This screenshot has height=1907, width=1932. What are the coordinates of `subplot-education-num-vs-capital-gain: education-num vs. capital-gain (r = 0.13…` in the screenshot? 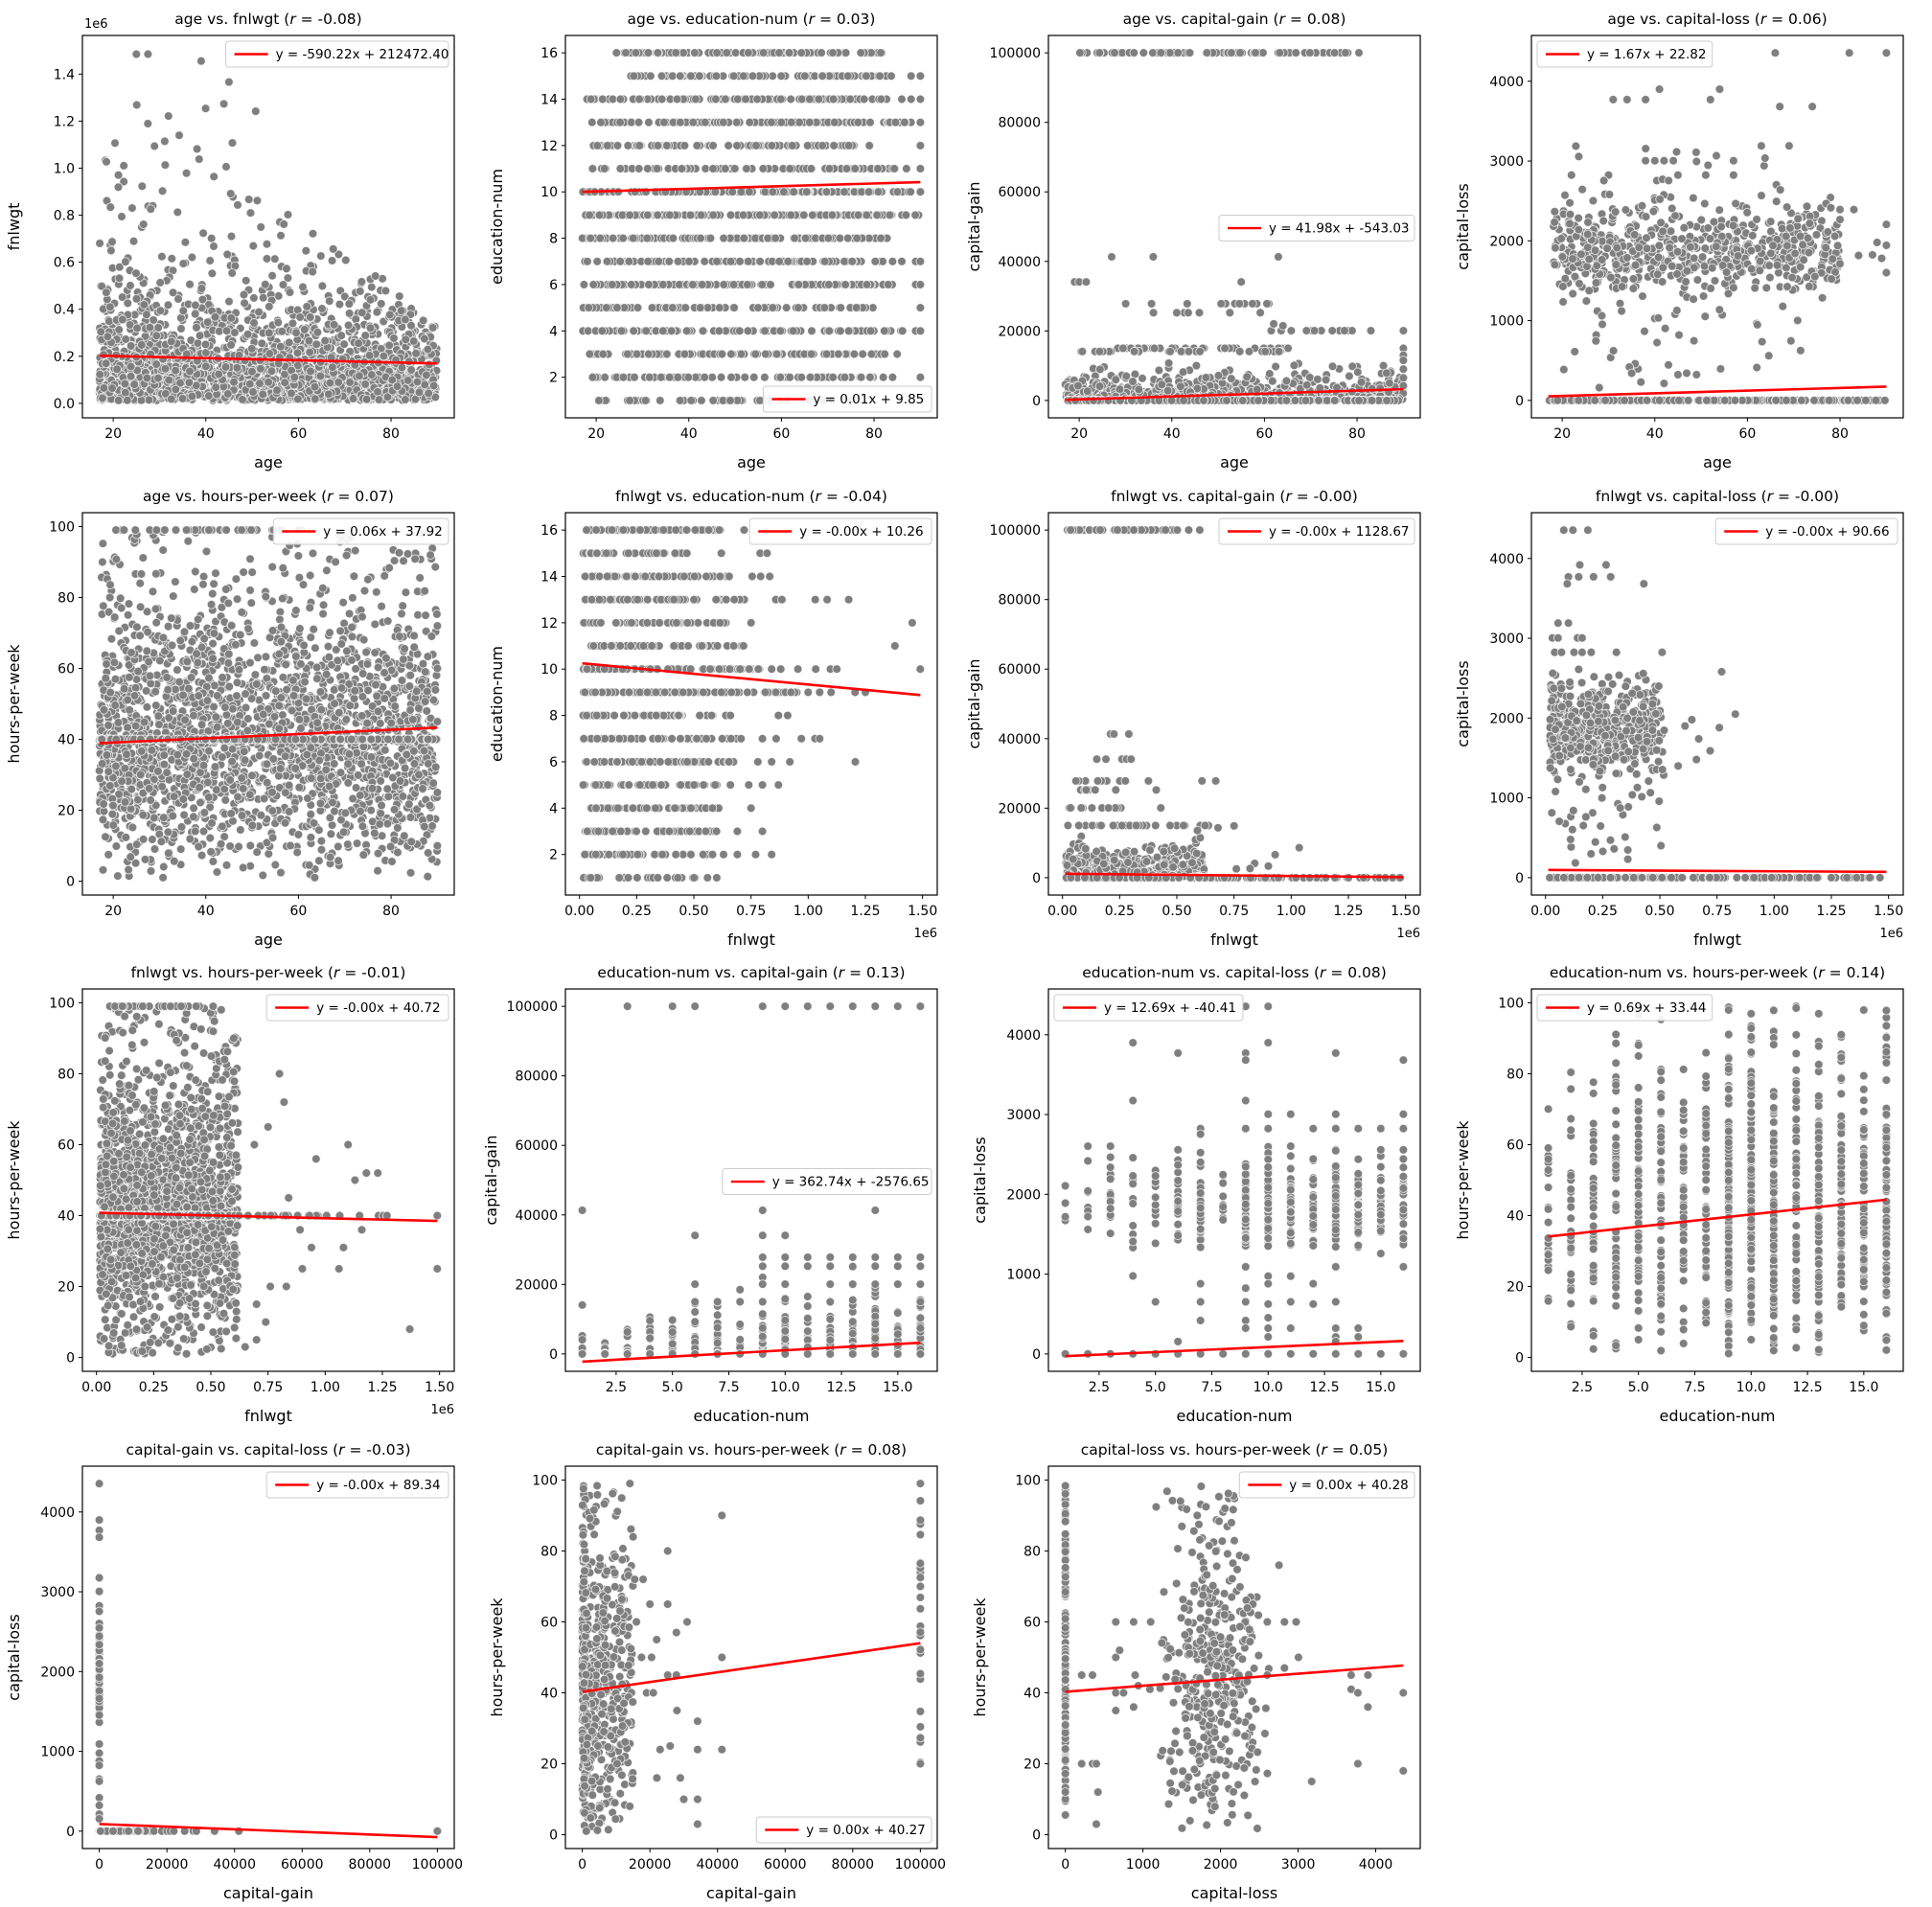 It's located at (711, 1194).